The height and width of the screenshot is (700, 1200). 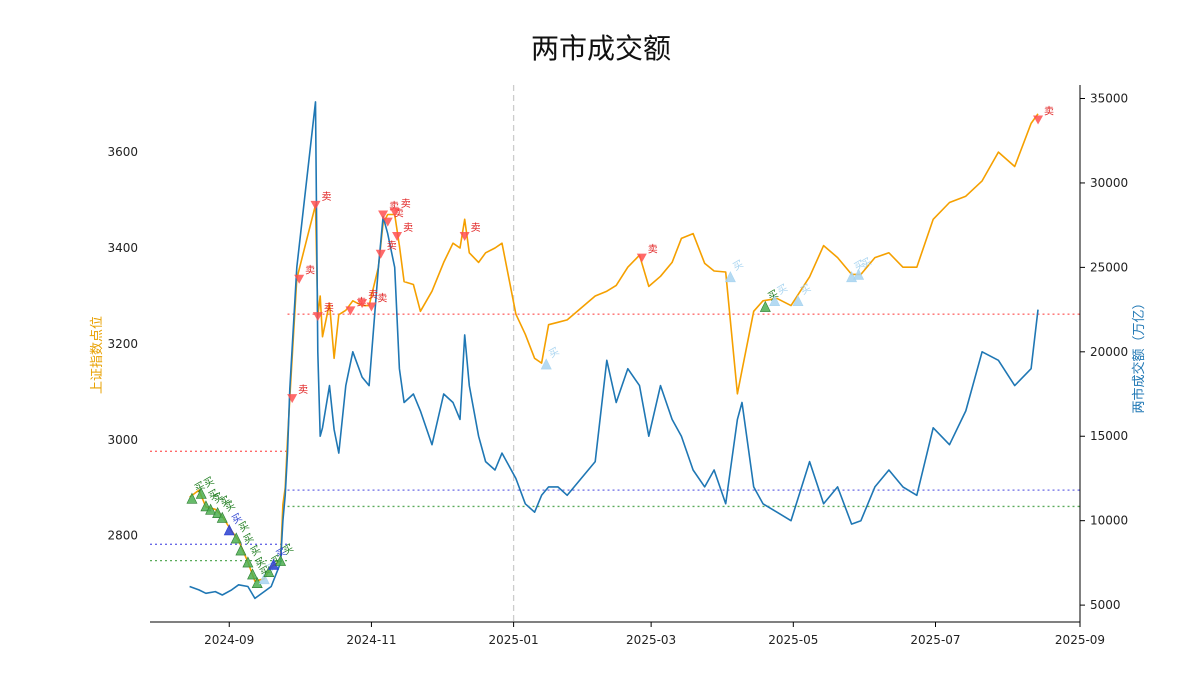 I want to click on sell-label-7: 卖, so click(x=392, y=246).